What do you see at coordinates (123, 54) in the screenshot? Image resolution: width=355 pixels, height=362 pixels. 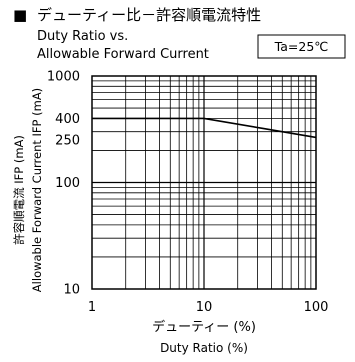 I see `title-english-line2: Allowable Forward Current` at bounding box center [123, 54].